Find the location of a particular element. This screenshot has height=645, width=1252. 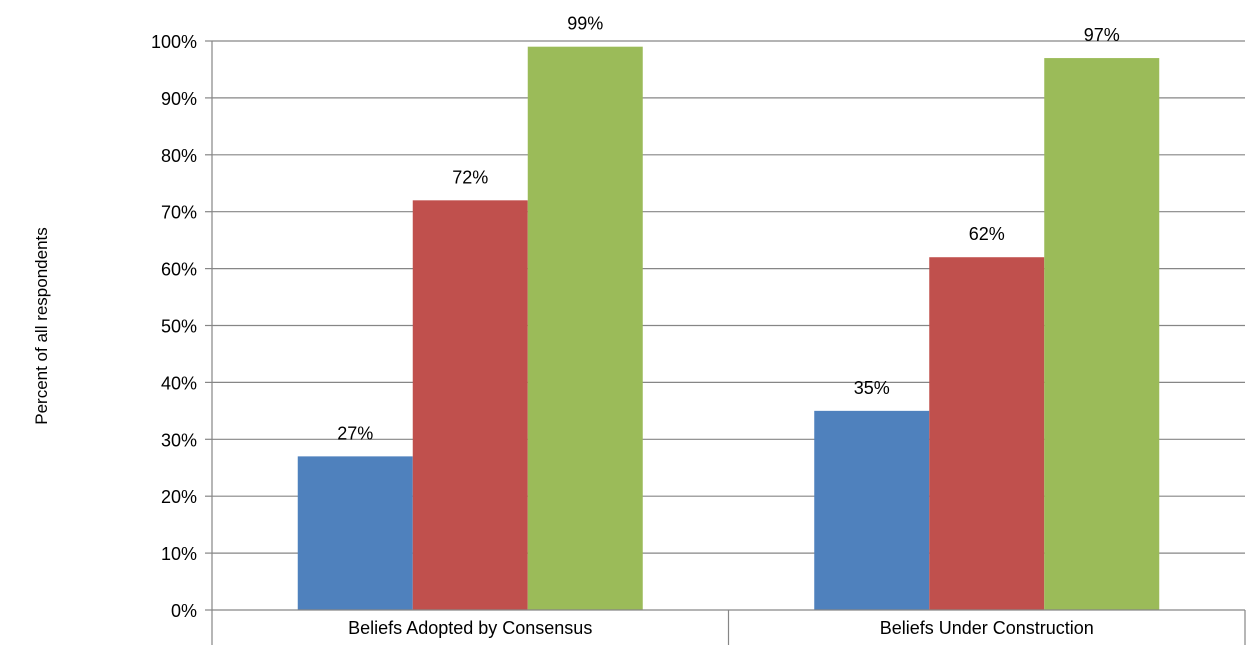

y-axis-title: Percent of all respondents is located at coordinates (41, 326).